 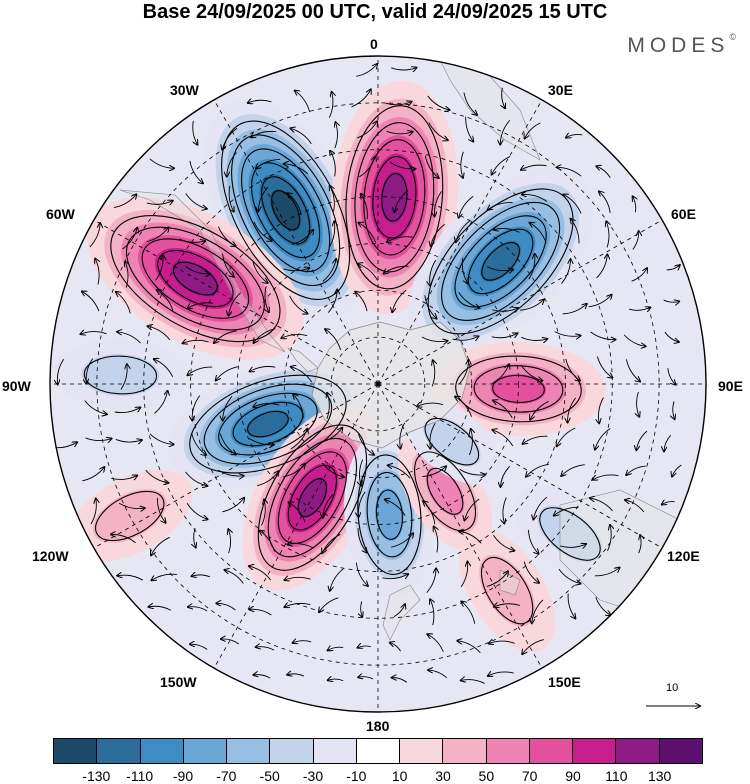 I want to click on new-zealand-land, so click(x=401, y=612).